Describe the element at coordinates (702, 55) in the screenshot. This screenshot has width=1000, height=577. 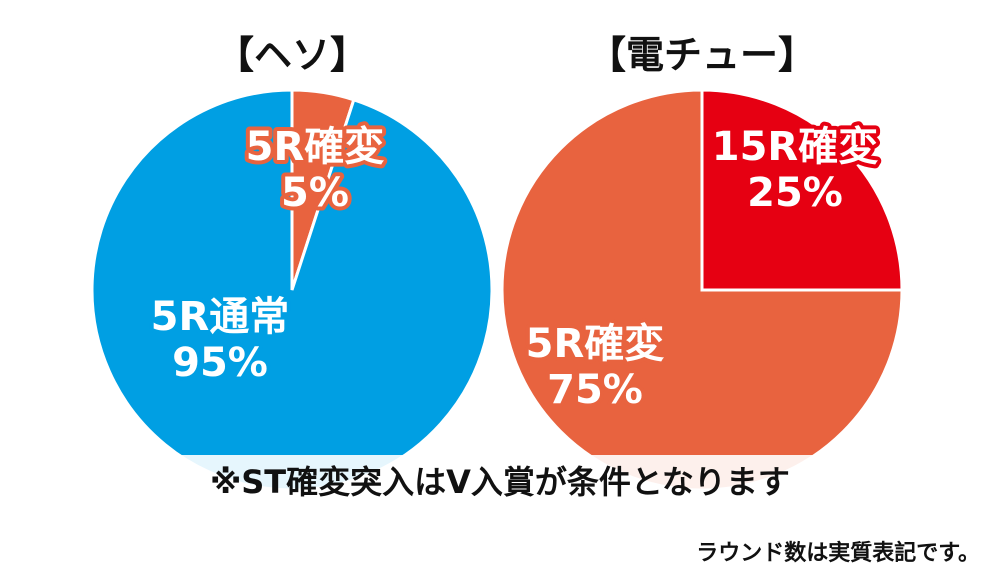
I see `chart-title: 【電チュー】` at that location.